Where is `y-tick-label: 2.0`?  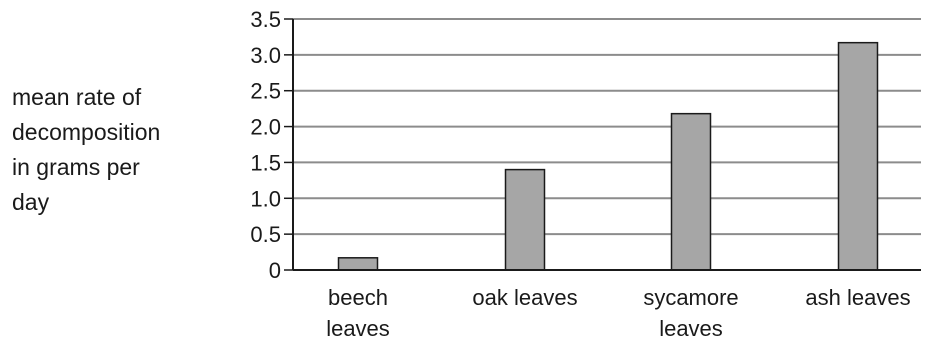 y-tick-label: 2.0 is located at coordinates (265, 127).